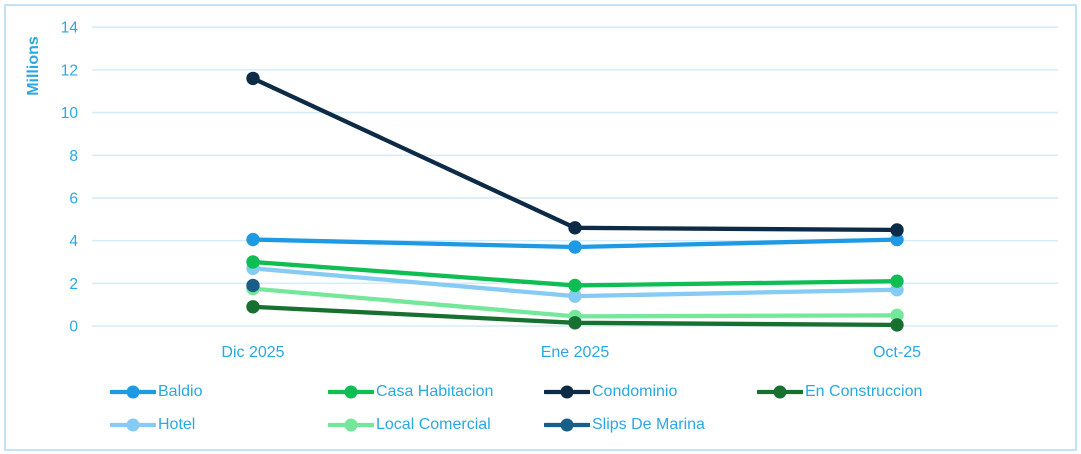  I want to click on legend-item-condominio: Condominio, so click(610, 392).